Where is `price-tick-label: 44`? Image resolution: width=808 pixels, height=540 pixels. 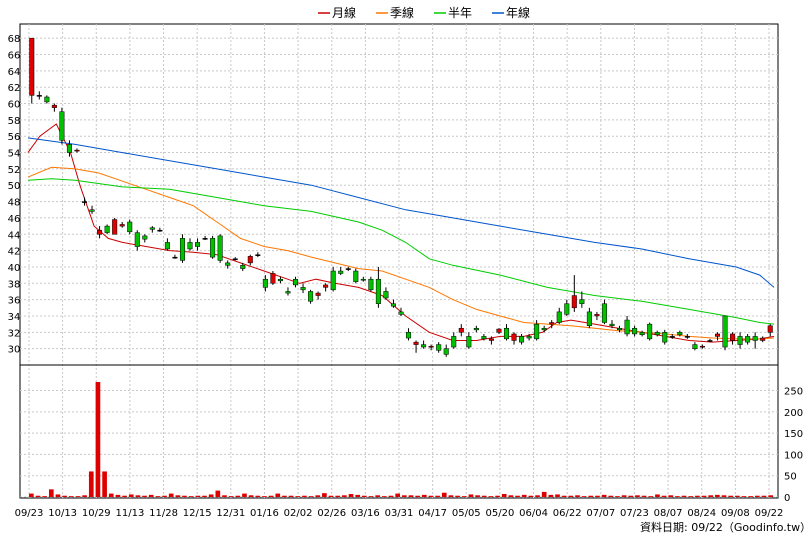
price-tick-label: 44 is located at coordinates (14, 235).